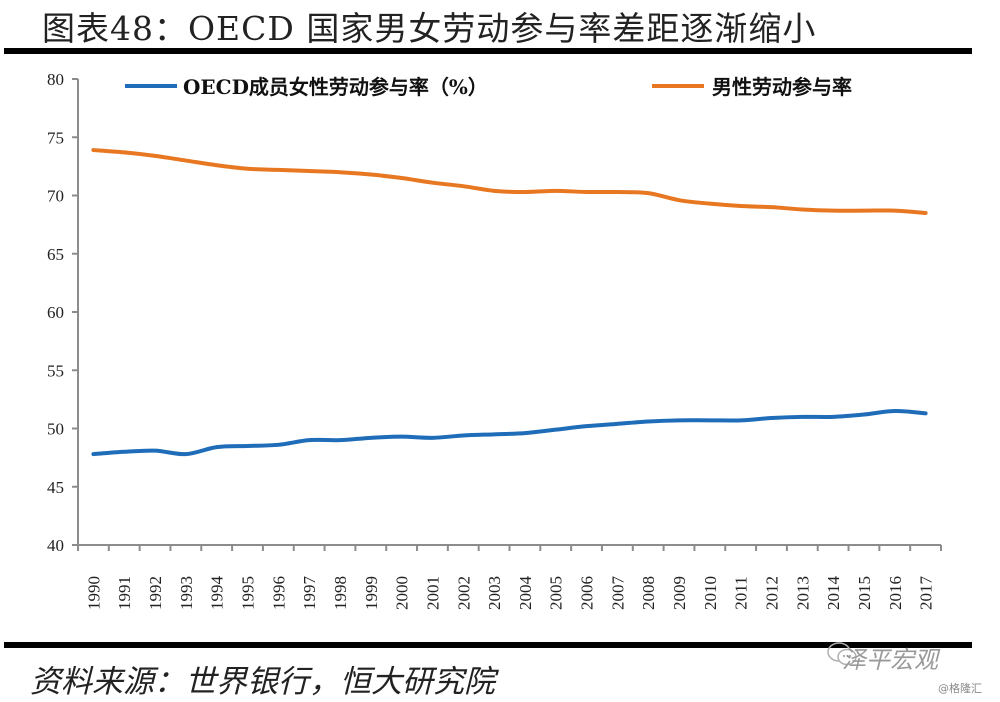  I want to click on y-tick-label: 65, so click(55, 254).